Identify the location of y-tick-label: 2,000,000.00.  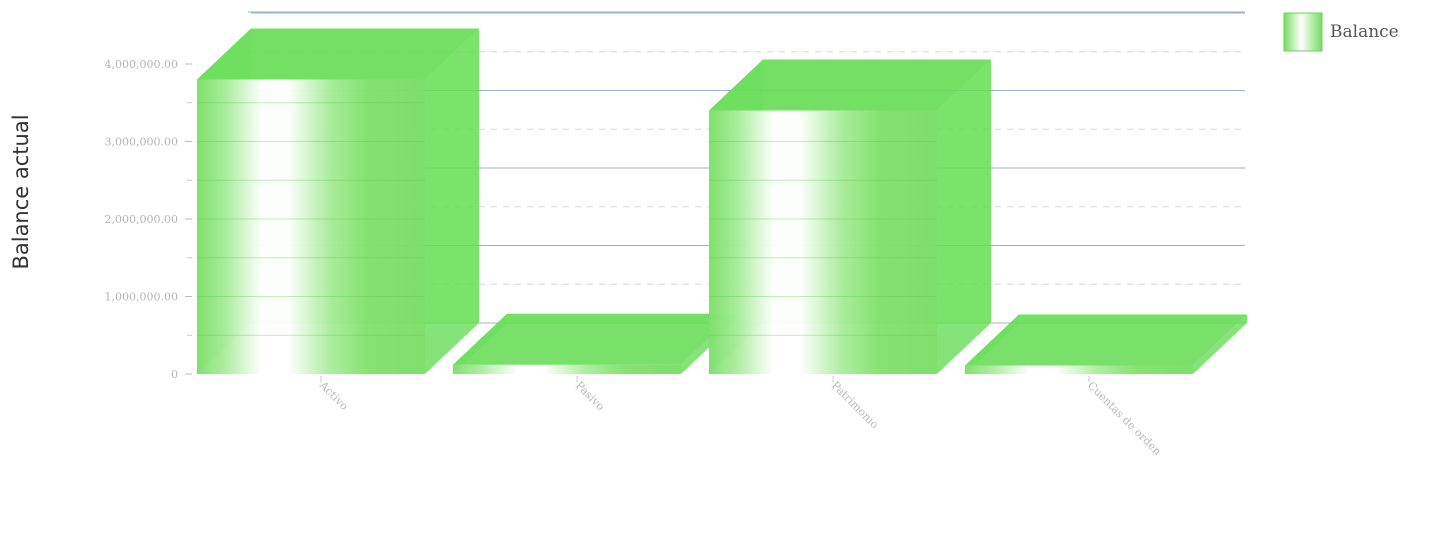
(141, 219).